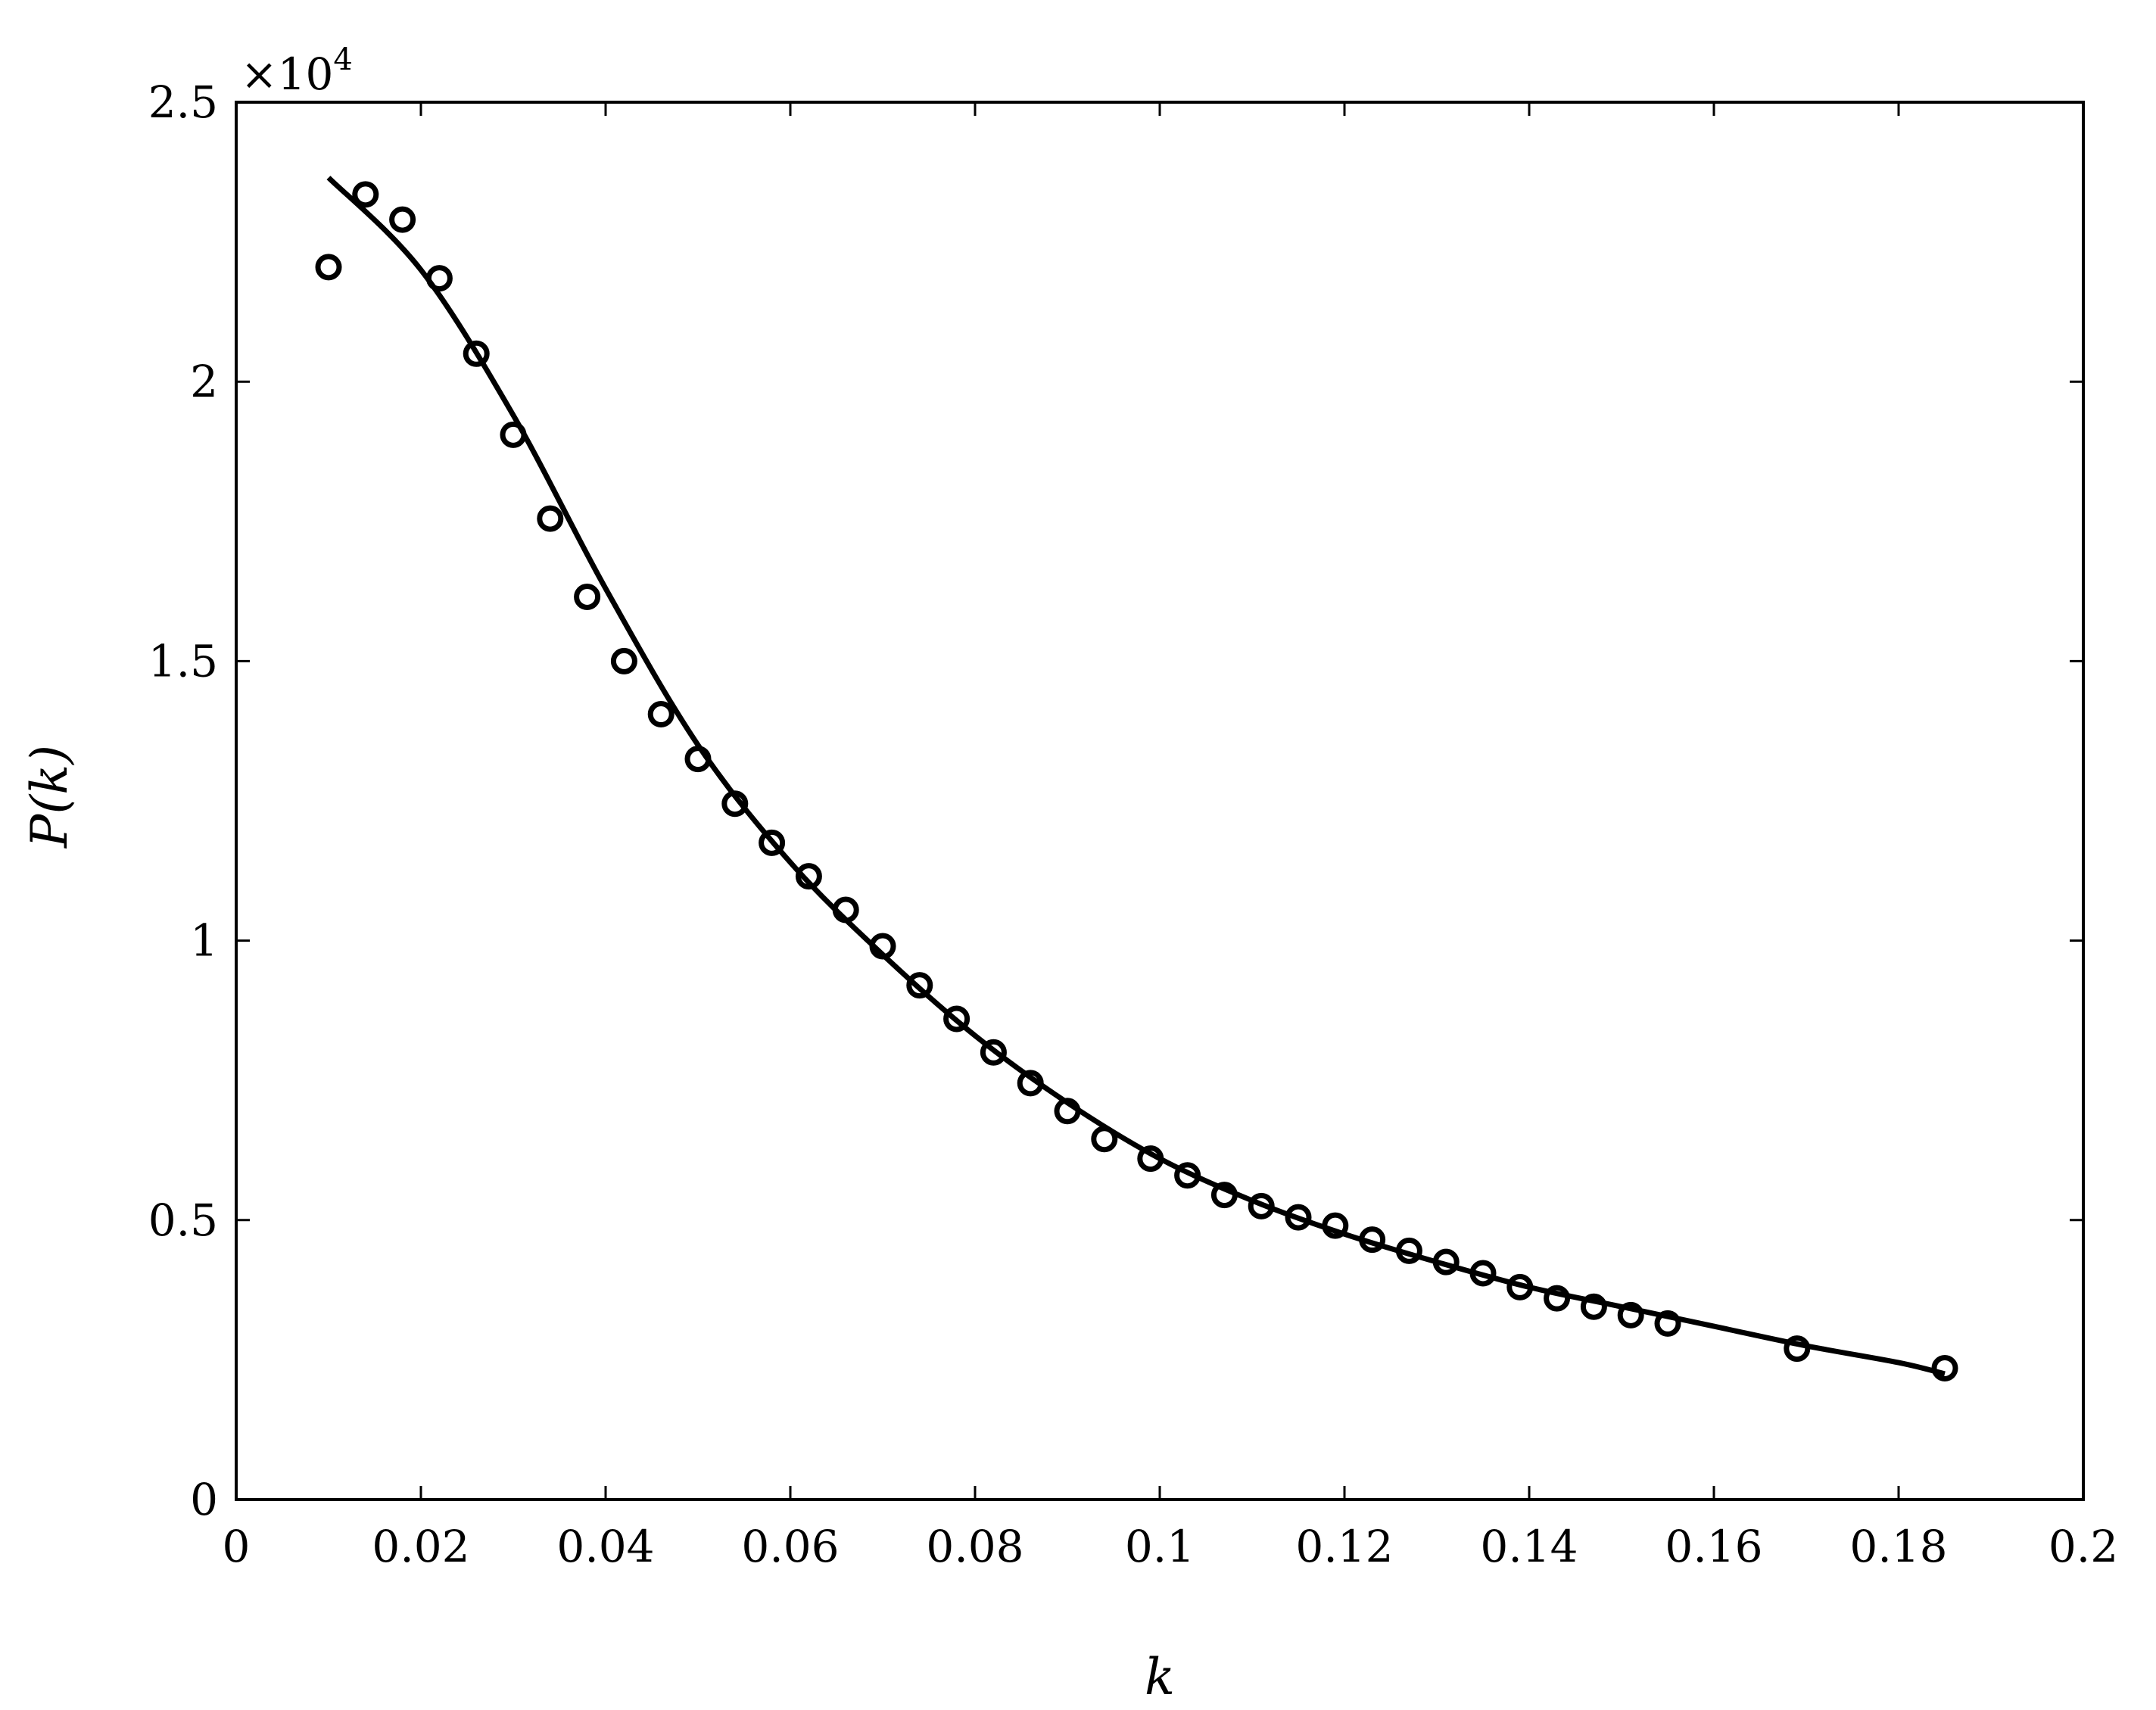 The image size is (2156, 1710). What do you see at coordinates (183, 1221) in the screenshot?
I see `y-tick-label: 0.5` at bounding box center [183, 1221].